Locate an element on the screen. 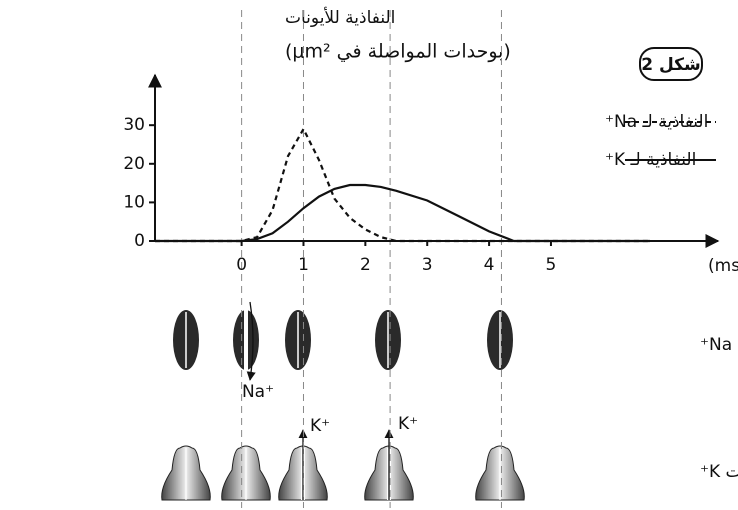 This screenshot has height=510, width=738. channel-row-label: قنوات K⁺ is located at coordinates (719, 472).